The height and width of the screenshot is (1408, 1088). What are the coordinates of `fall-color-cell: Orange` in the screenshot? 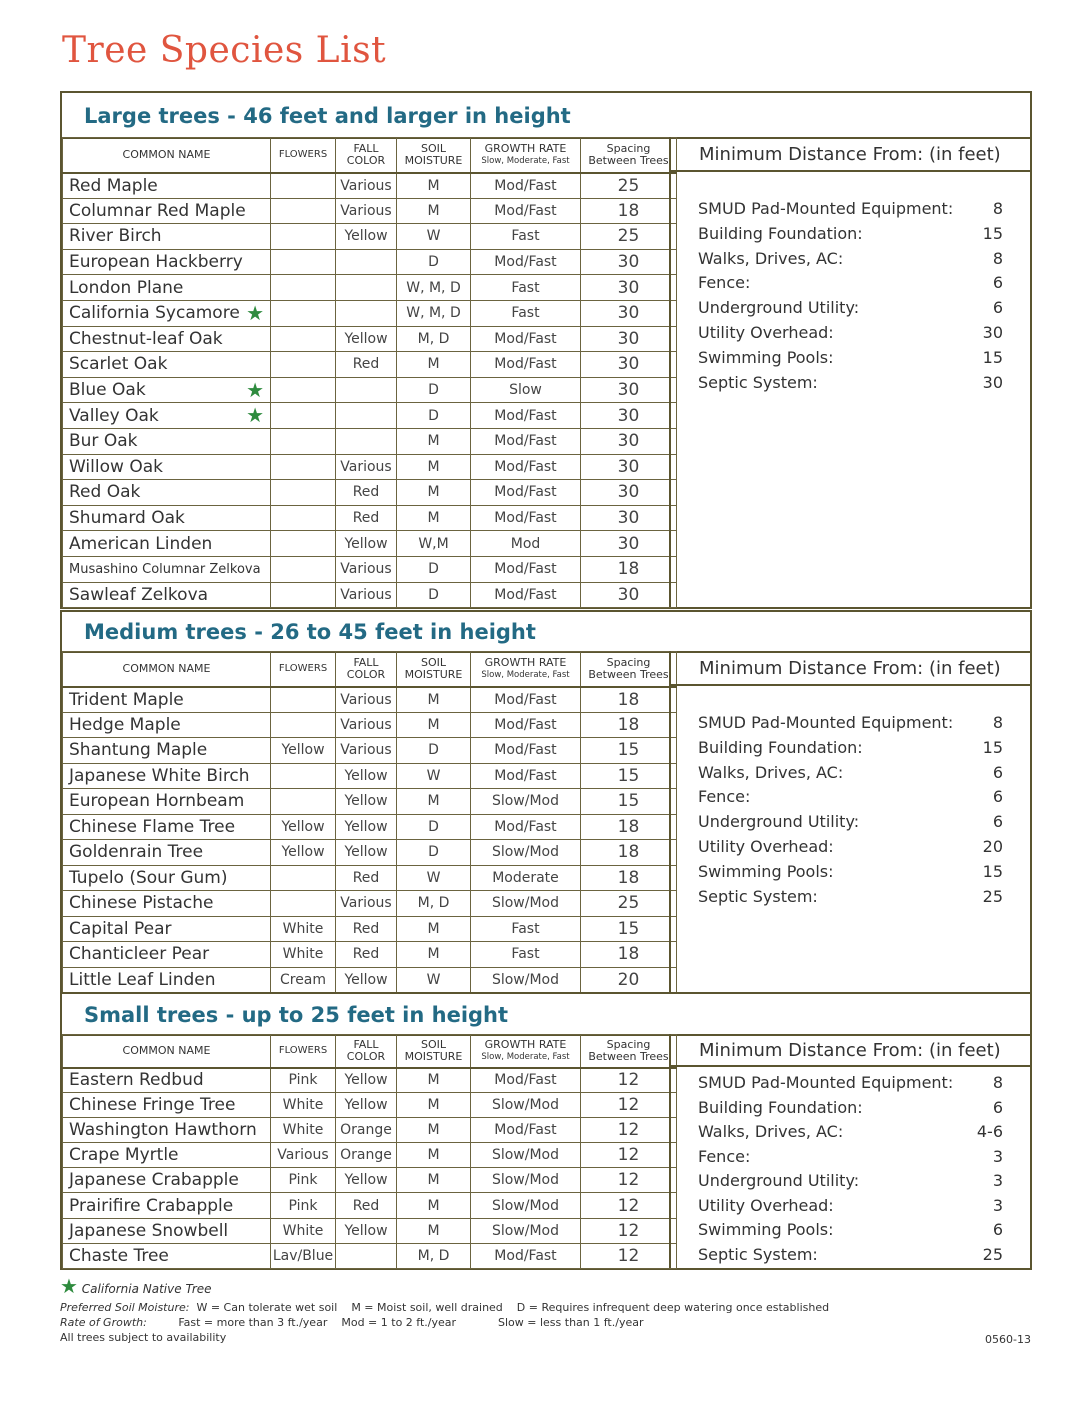 It's located at (366, 1130).